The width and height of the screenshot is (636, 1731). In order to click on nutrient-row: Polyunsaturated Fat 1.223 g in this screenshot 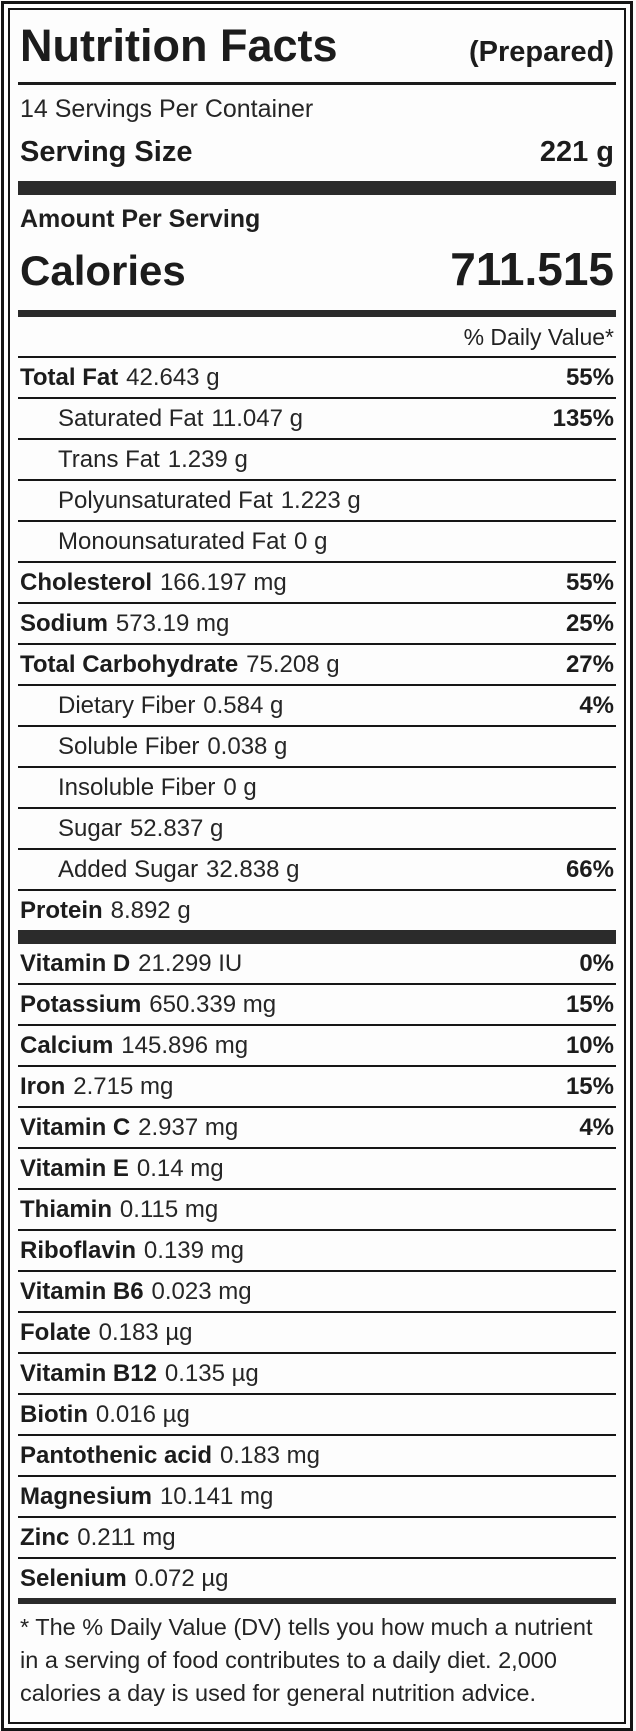, I will do `click(317, 501)`.